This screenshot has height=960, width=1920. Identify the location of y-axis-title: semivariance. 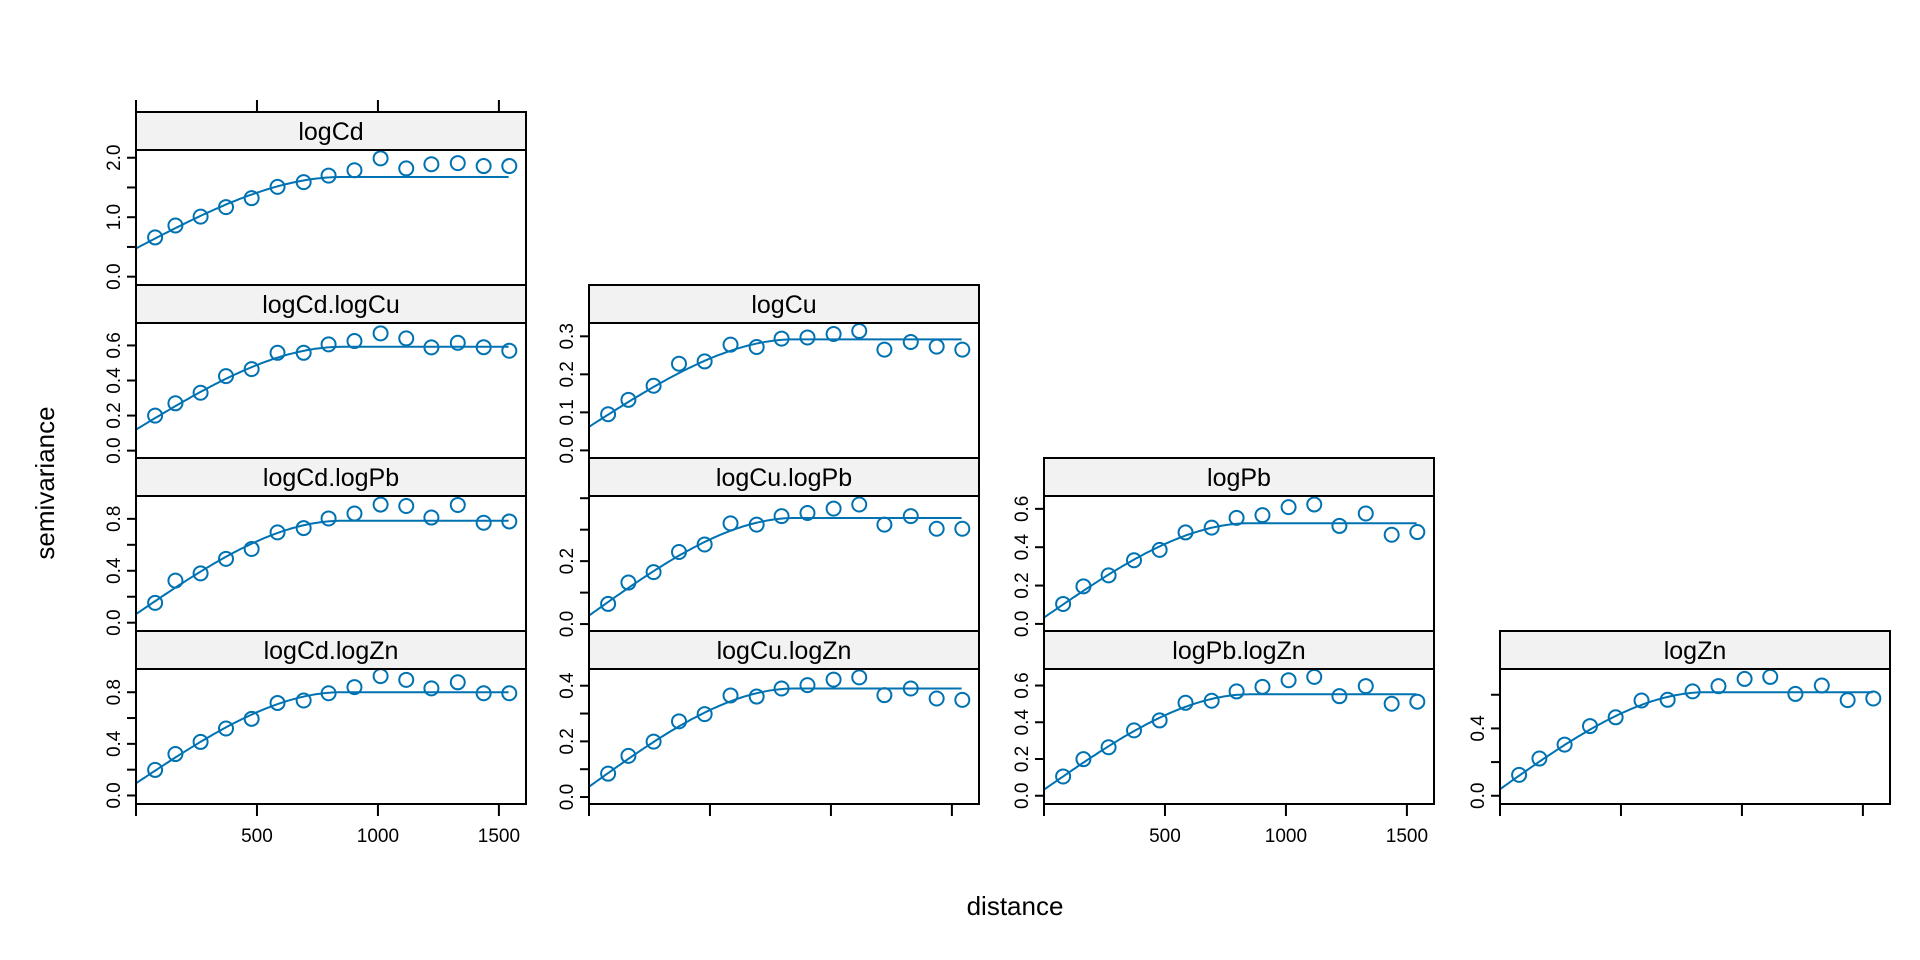
(45, 482).